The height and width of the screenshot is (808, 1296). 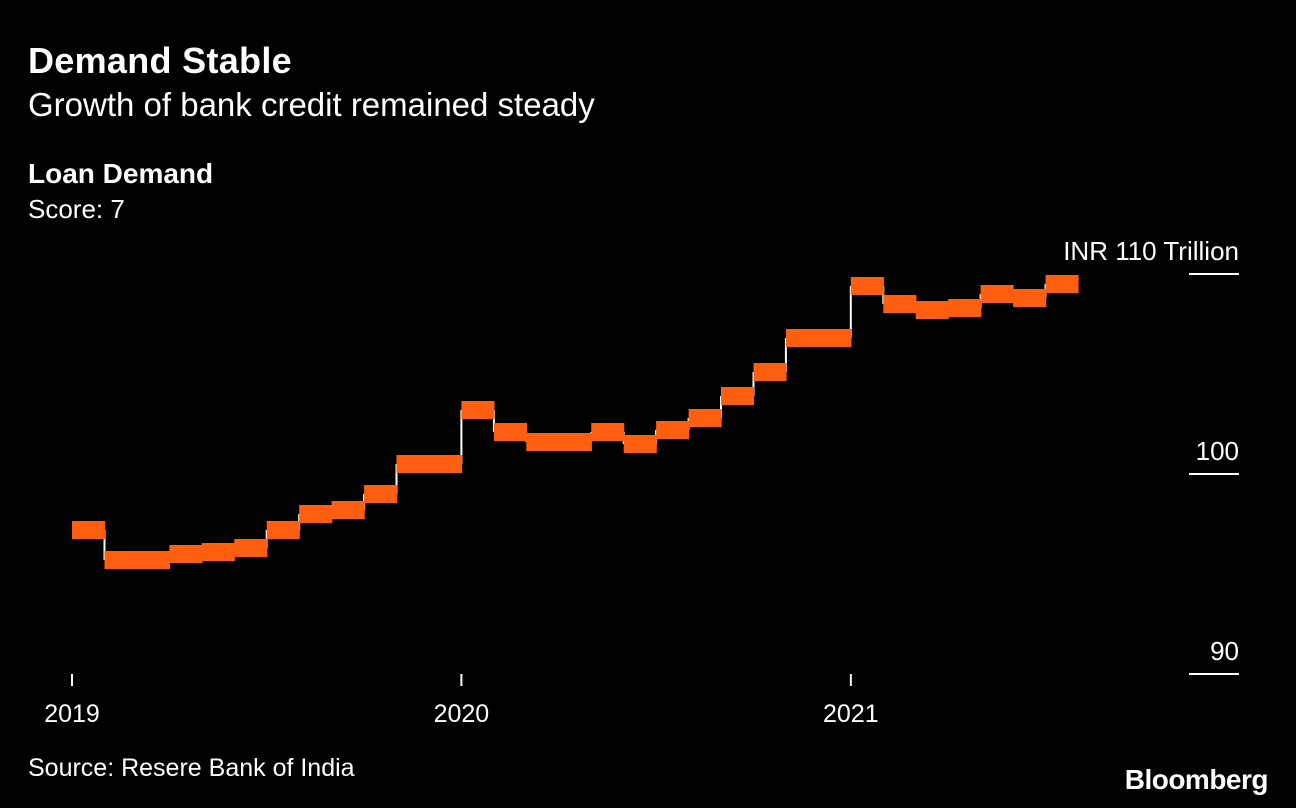 I want to click on panel-title: Loan Demand, so click(x=121, y=173).